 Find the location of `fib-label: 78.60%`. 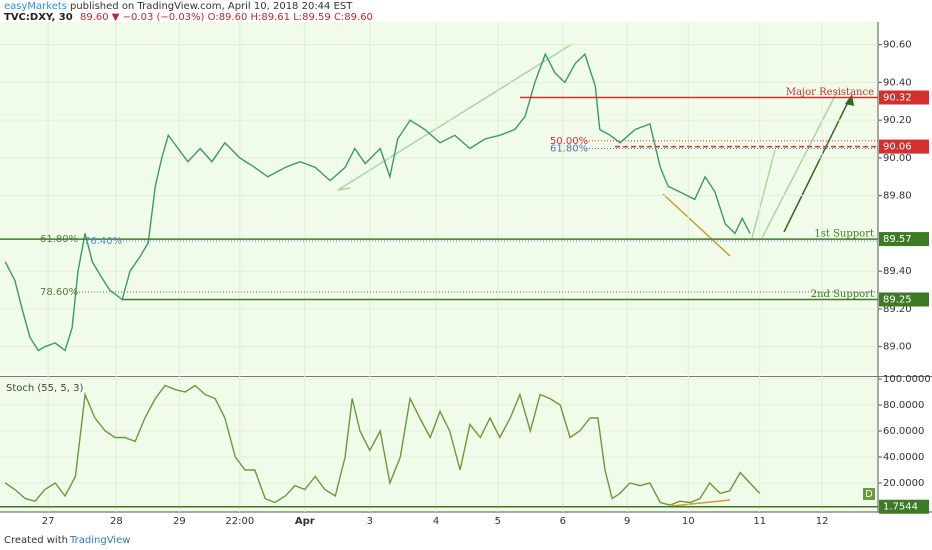

fib-label: 78.60% is located at coordinates (59, 292).